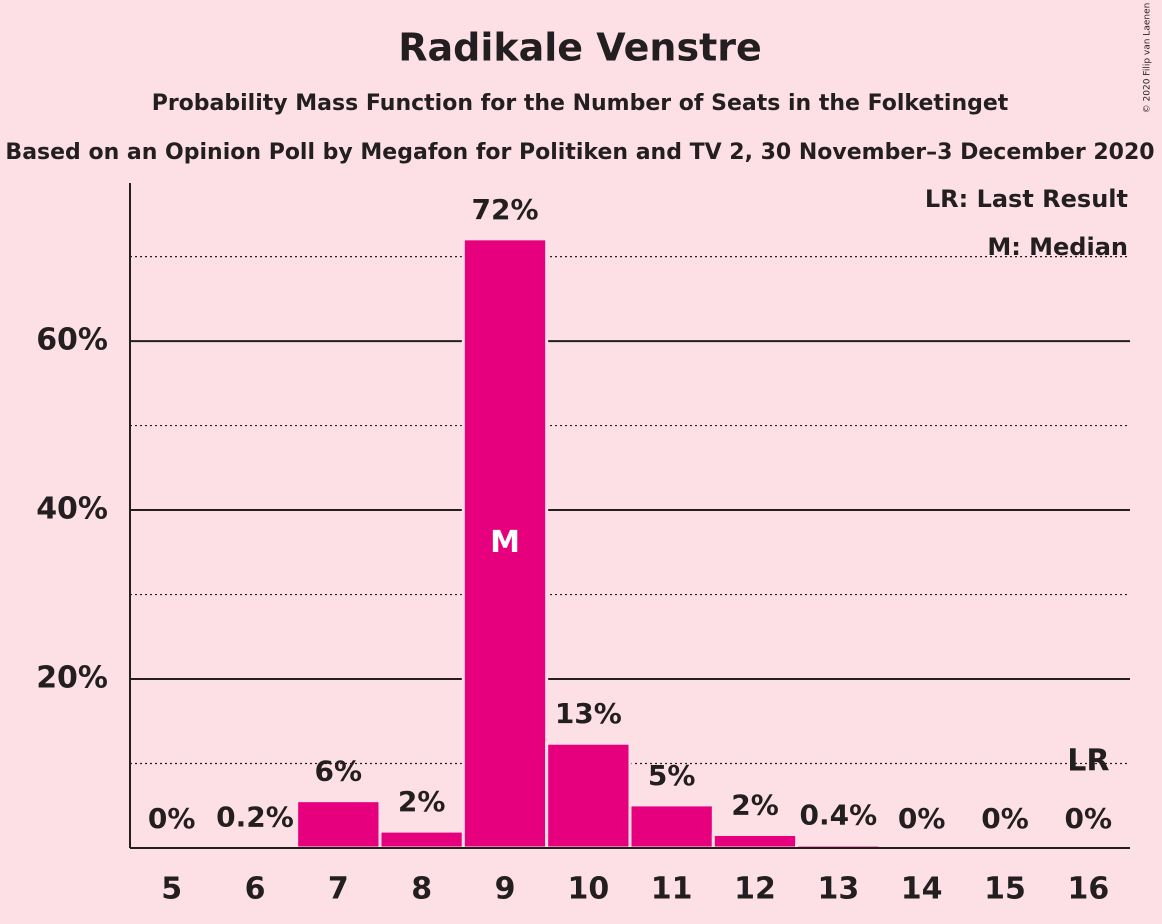 The height and width of the screenshot is (924, 1162). What do you see at coordinates (580, 48) in the screenshot?
I see `chart-title: Radikale Venstre` at bounding box center [580, 48].